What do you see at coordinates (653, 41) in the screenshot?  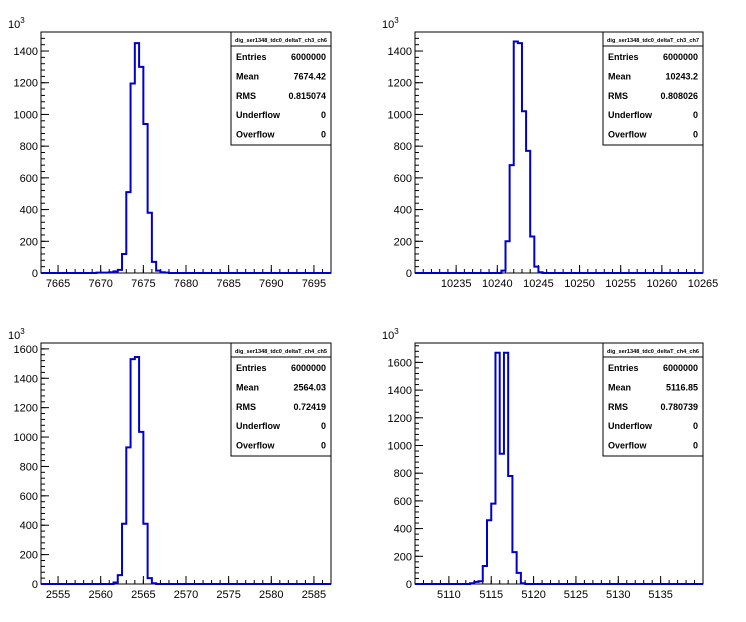 I see `stats-box-title: dig_ser1348_tdc0_deltaT_ch3_ch7` at bounding box center [653, 41].